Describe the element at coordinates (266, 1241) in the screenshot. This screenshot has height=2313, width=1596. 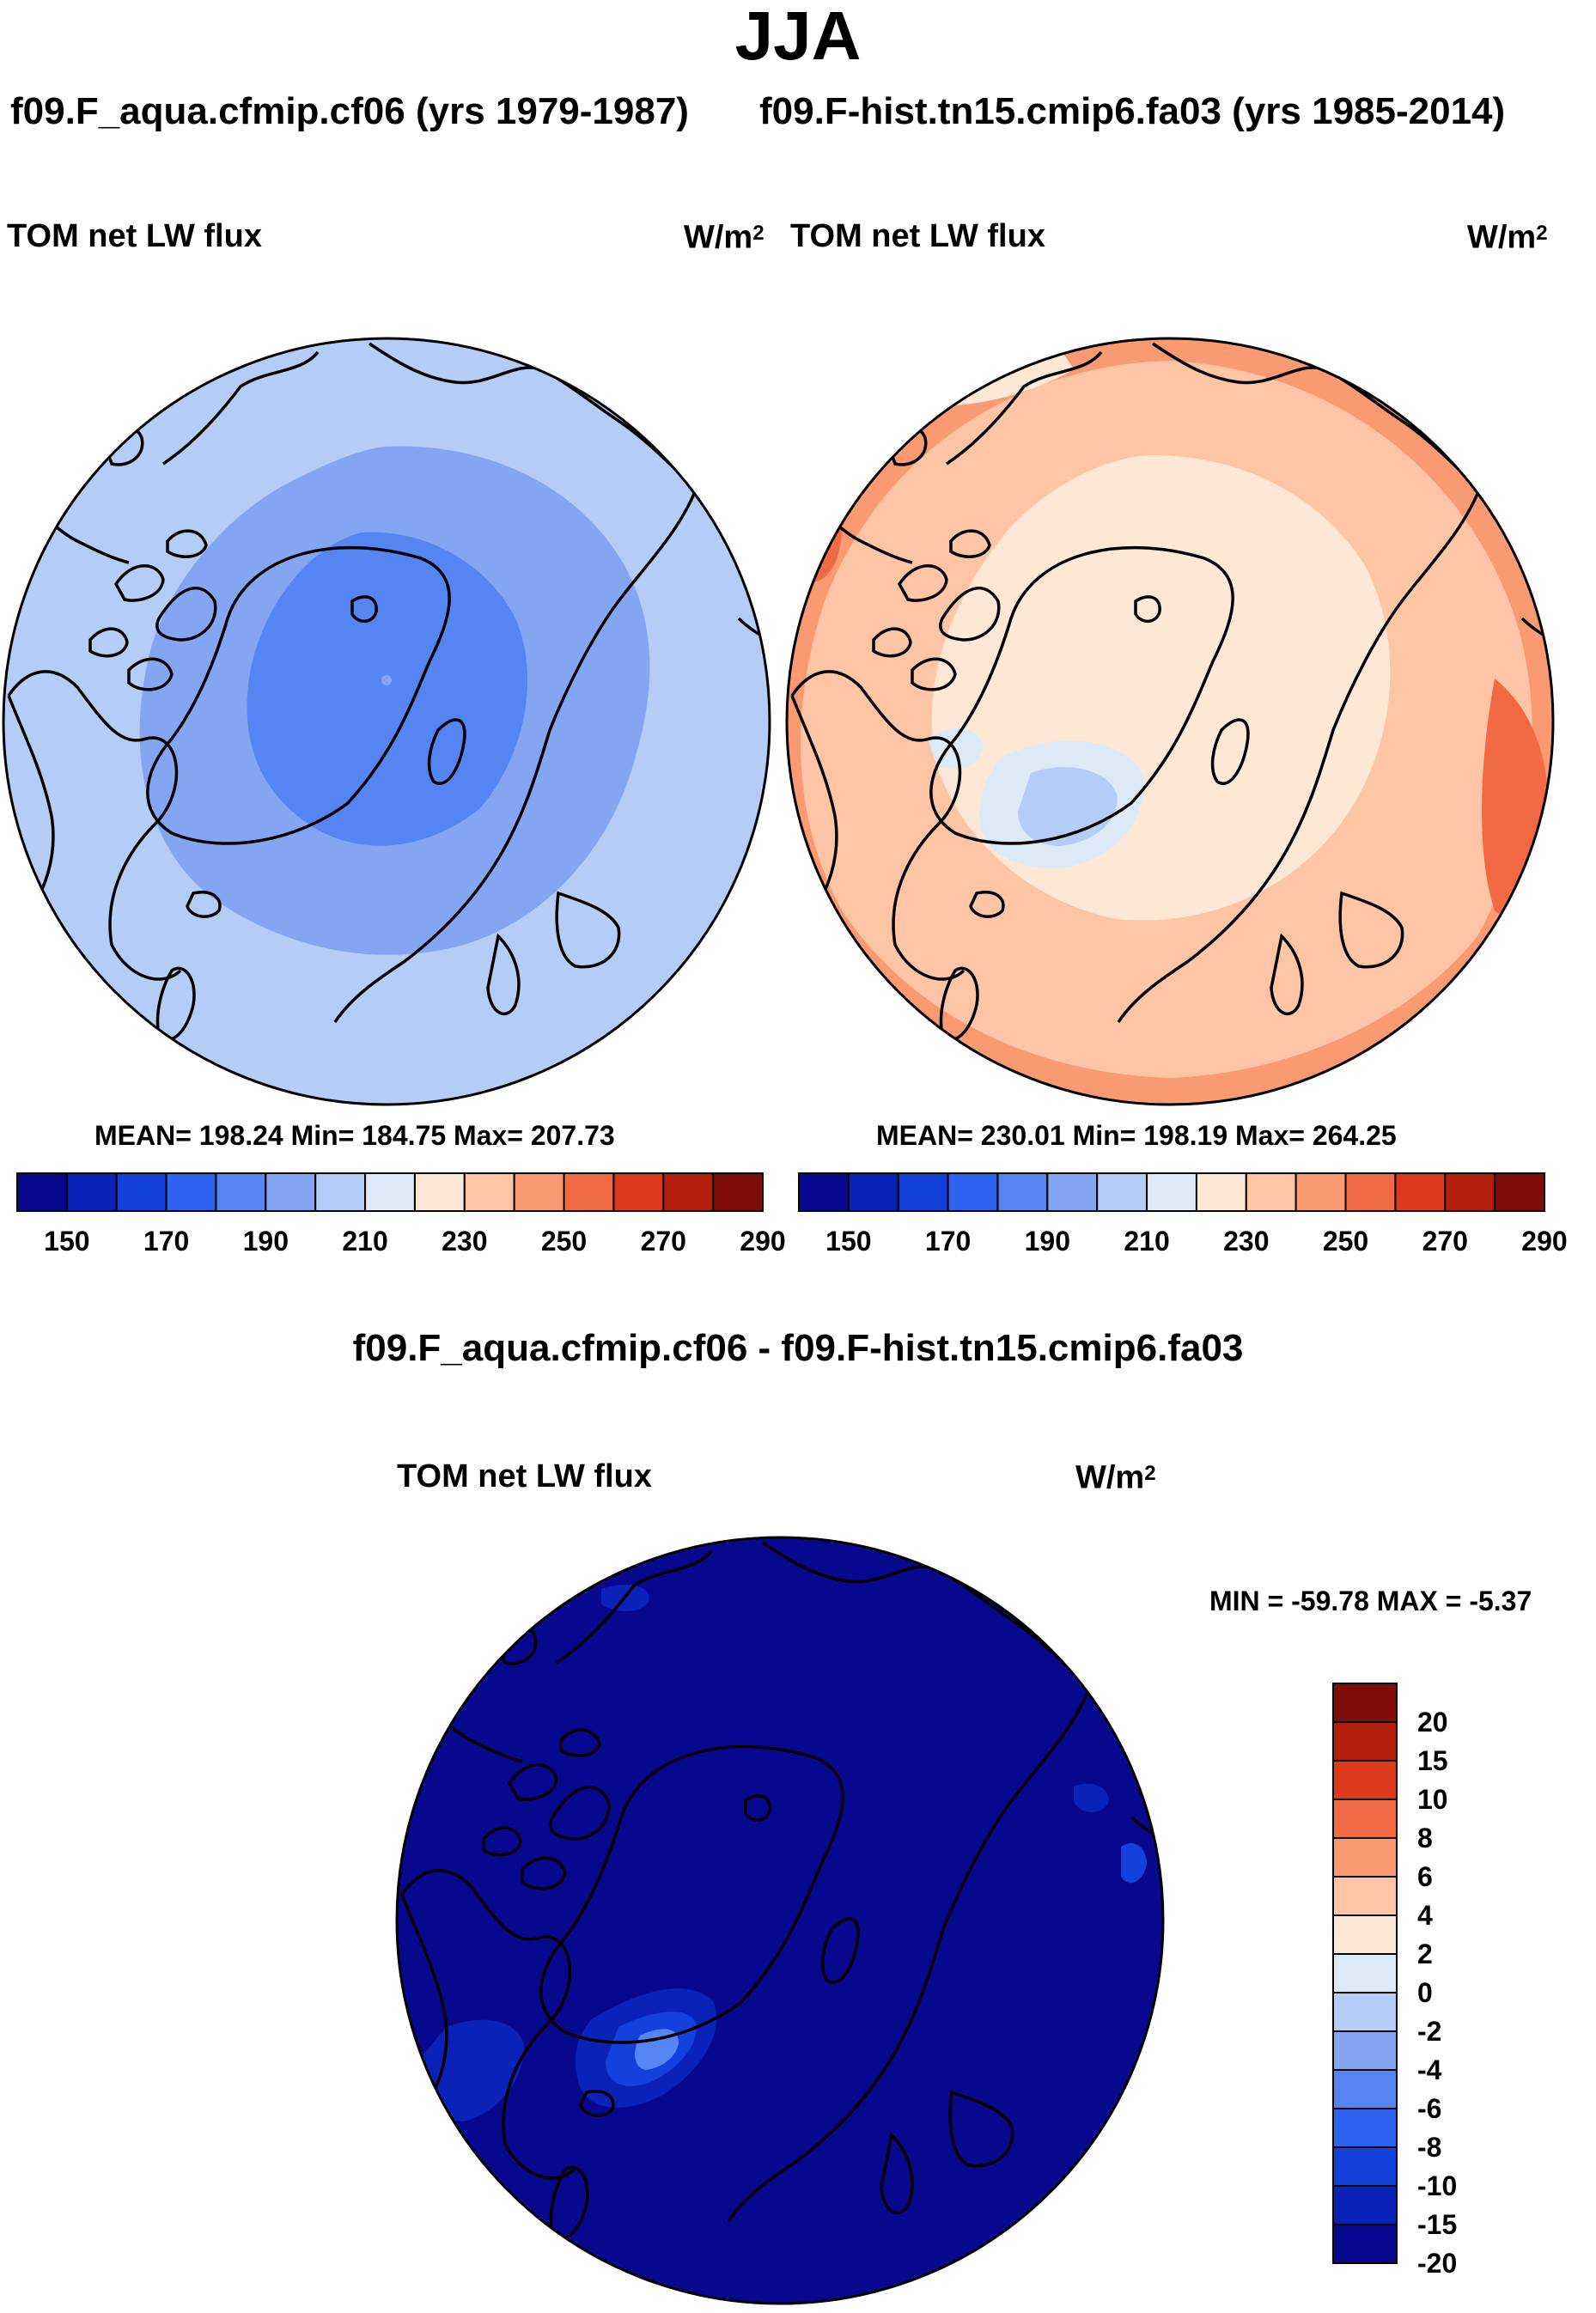
I see `left-colorbar-tick-label: 190` at that location.